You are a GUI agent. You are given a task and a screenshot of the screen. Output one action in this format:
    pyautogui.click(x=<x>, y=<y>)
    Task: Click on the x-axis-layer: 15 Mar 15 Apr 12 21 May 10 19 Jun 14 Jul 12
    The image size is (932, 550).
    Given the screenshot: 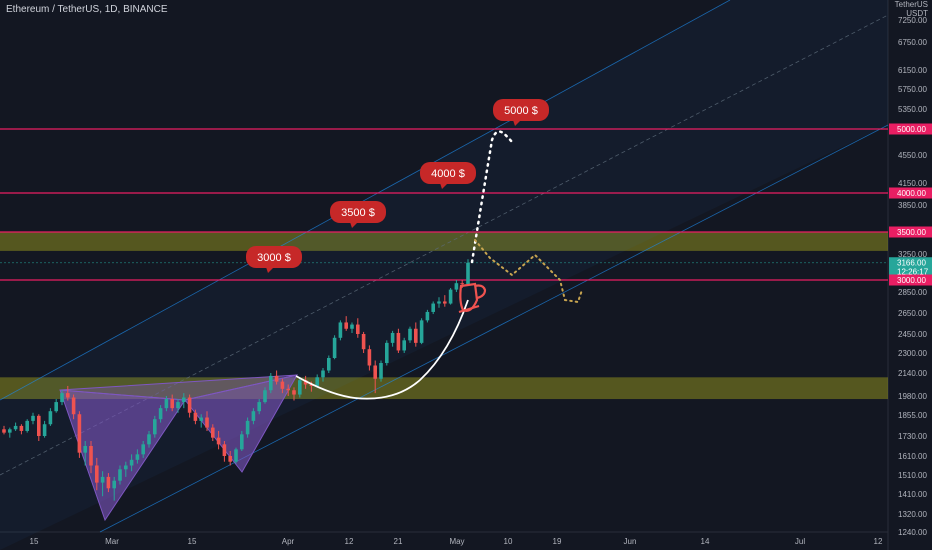 What is the action you would take?
    pyautogui.click(x=456, y=541)
    